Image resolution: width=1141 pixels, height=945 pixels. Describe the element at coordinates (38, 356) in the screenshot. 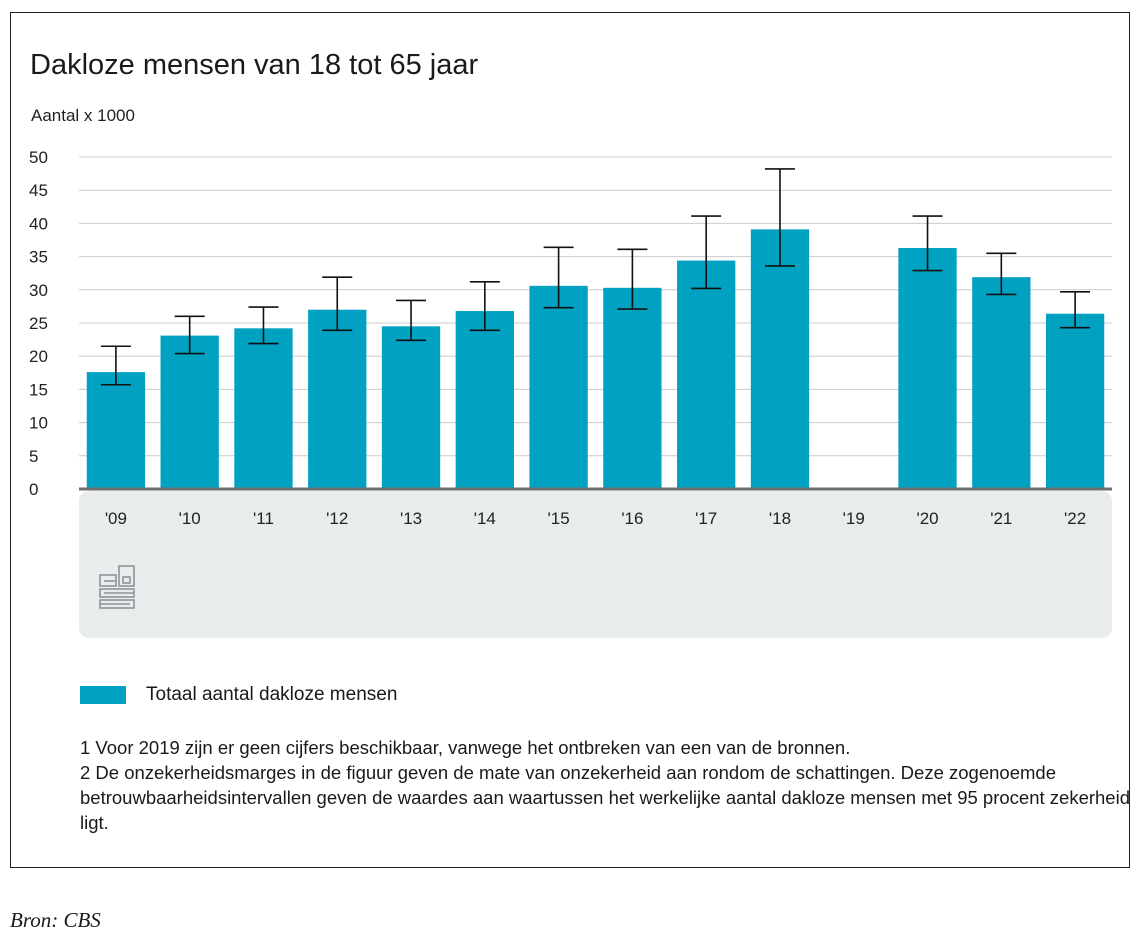

I see `y-tick-label: 20` at that location.